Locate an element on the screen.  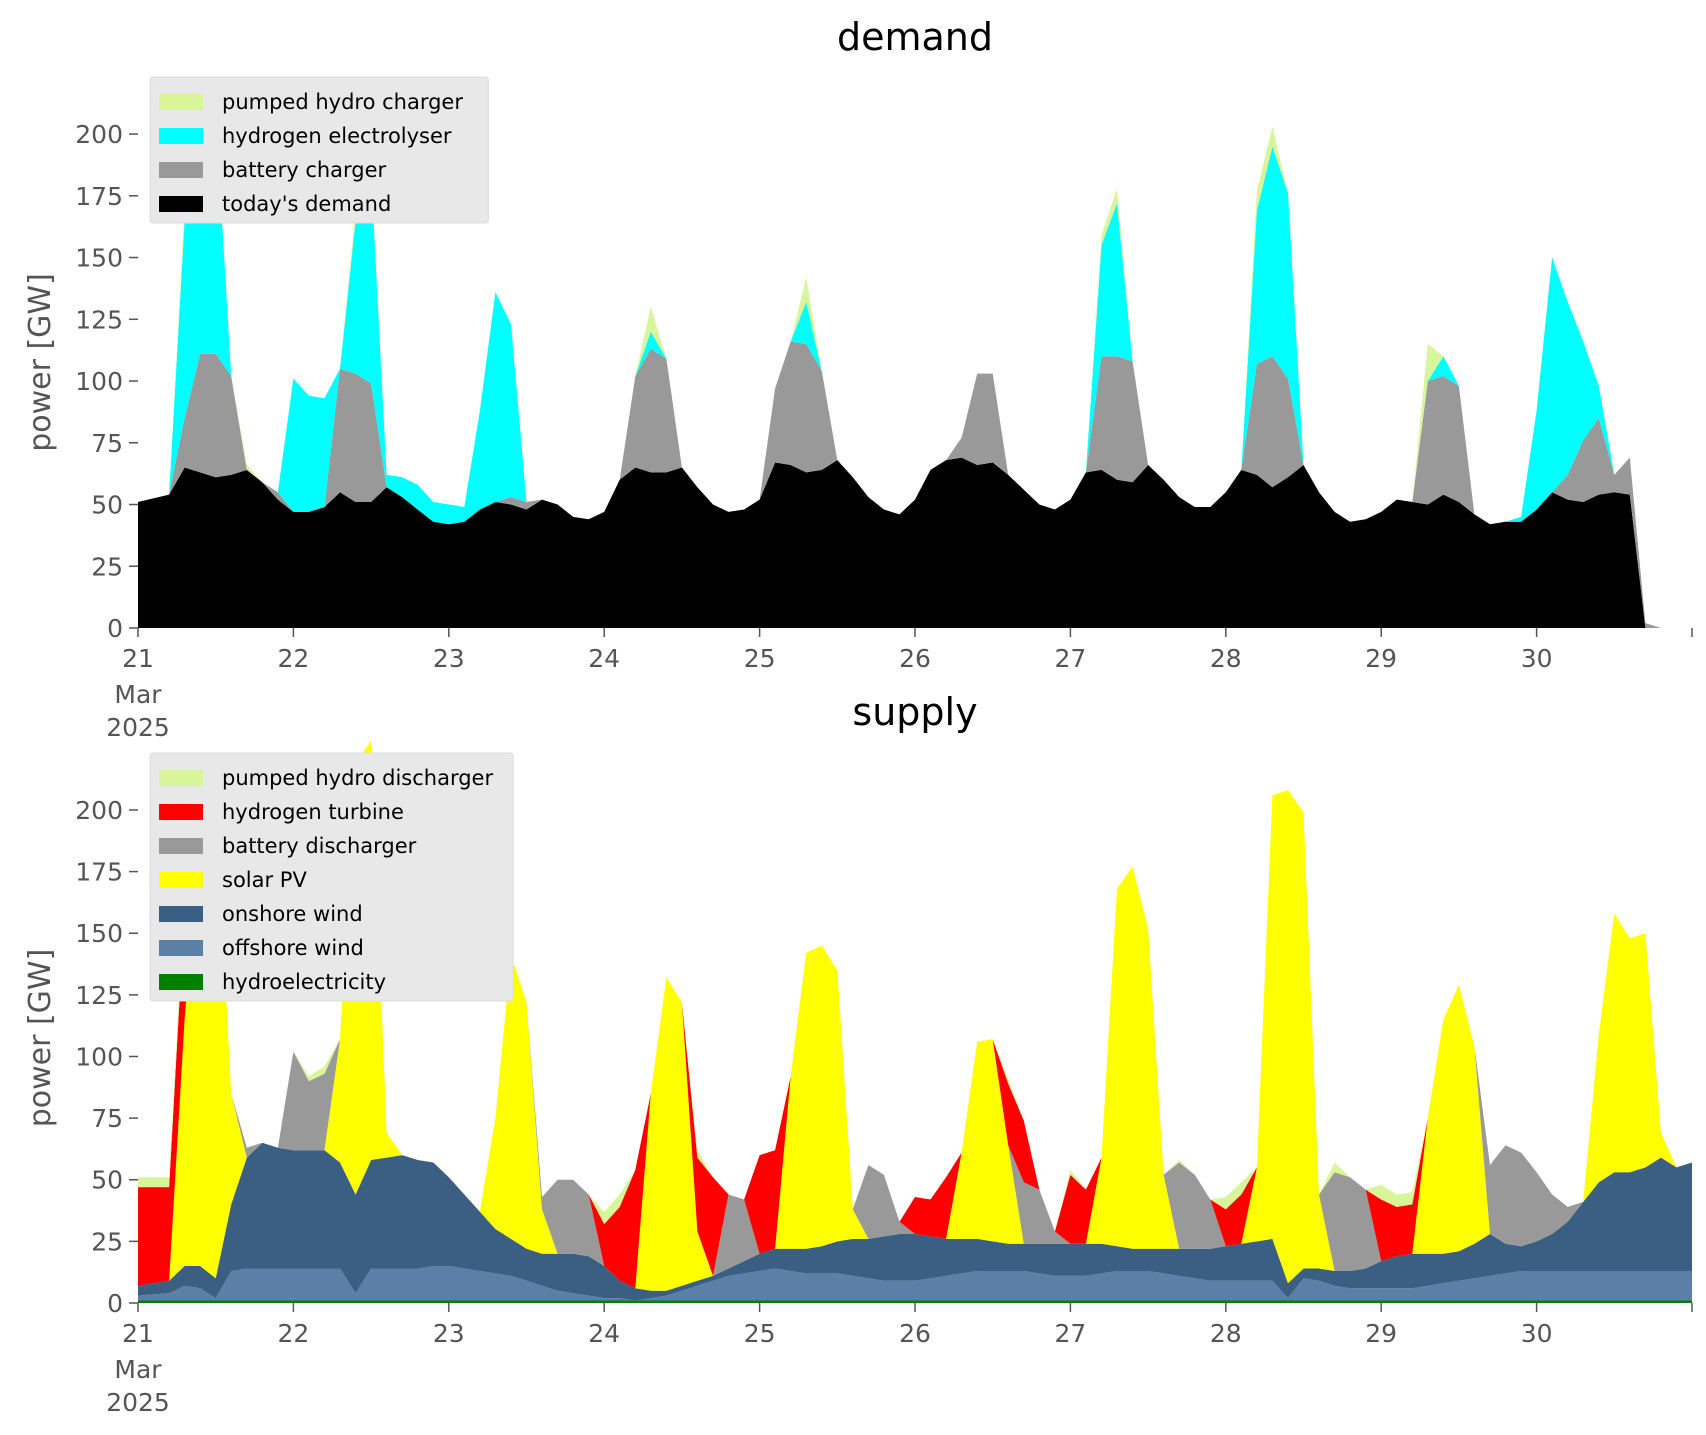
legend-swatch-onshore-wind is located at coordinates (181, 914).